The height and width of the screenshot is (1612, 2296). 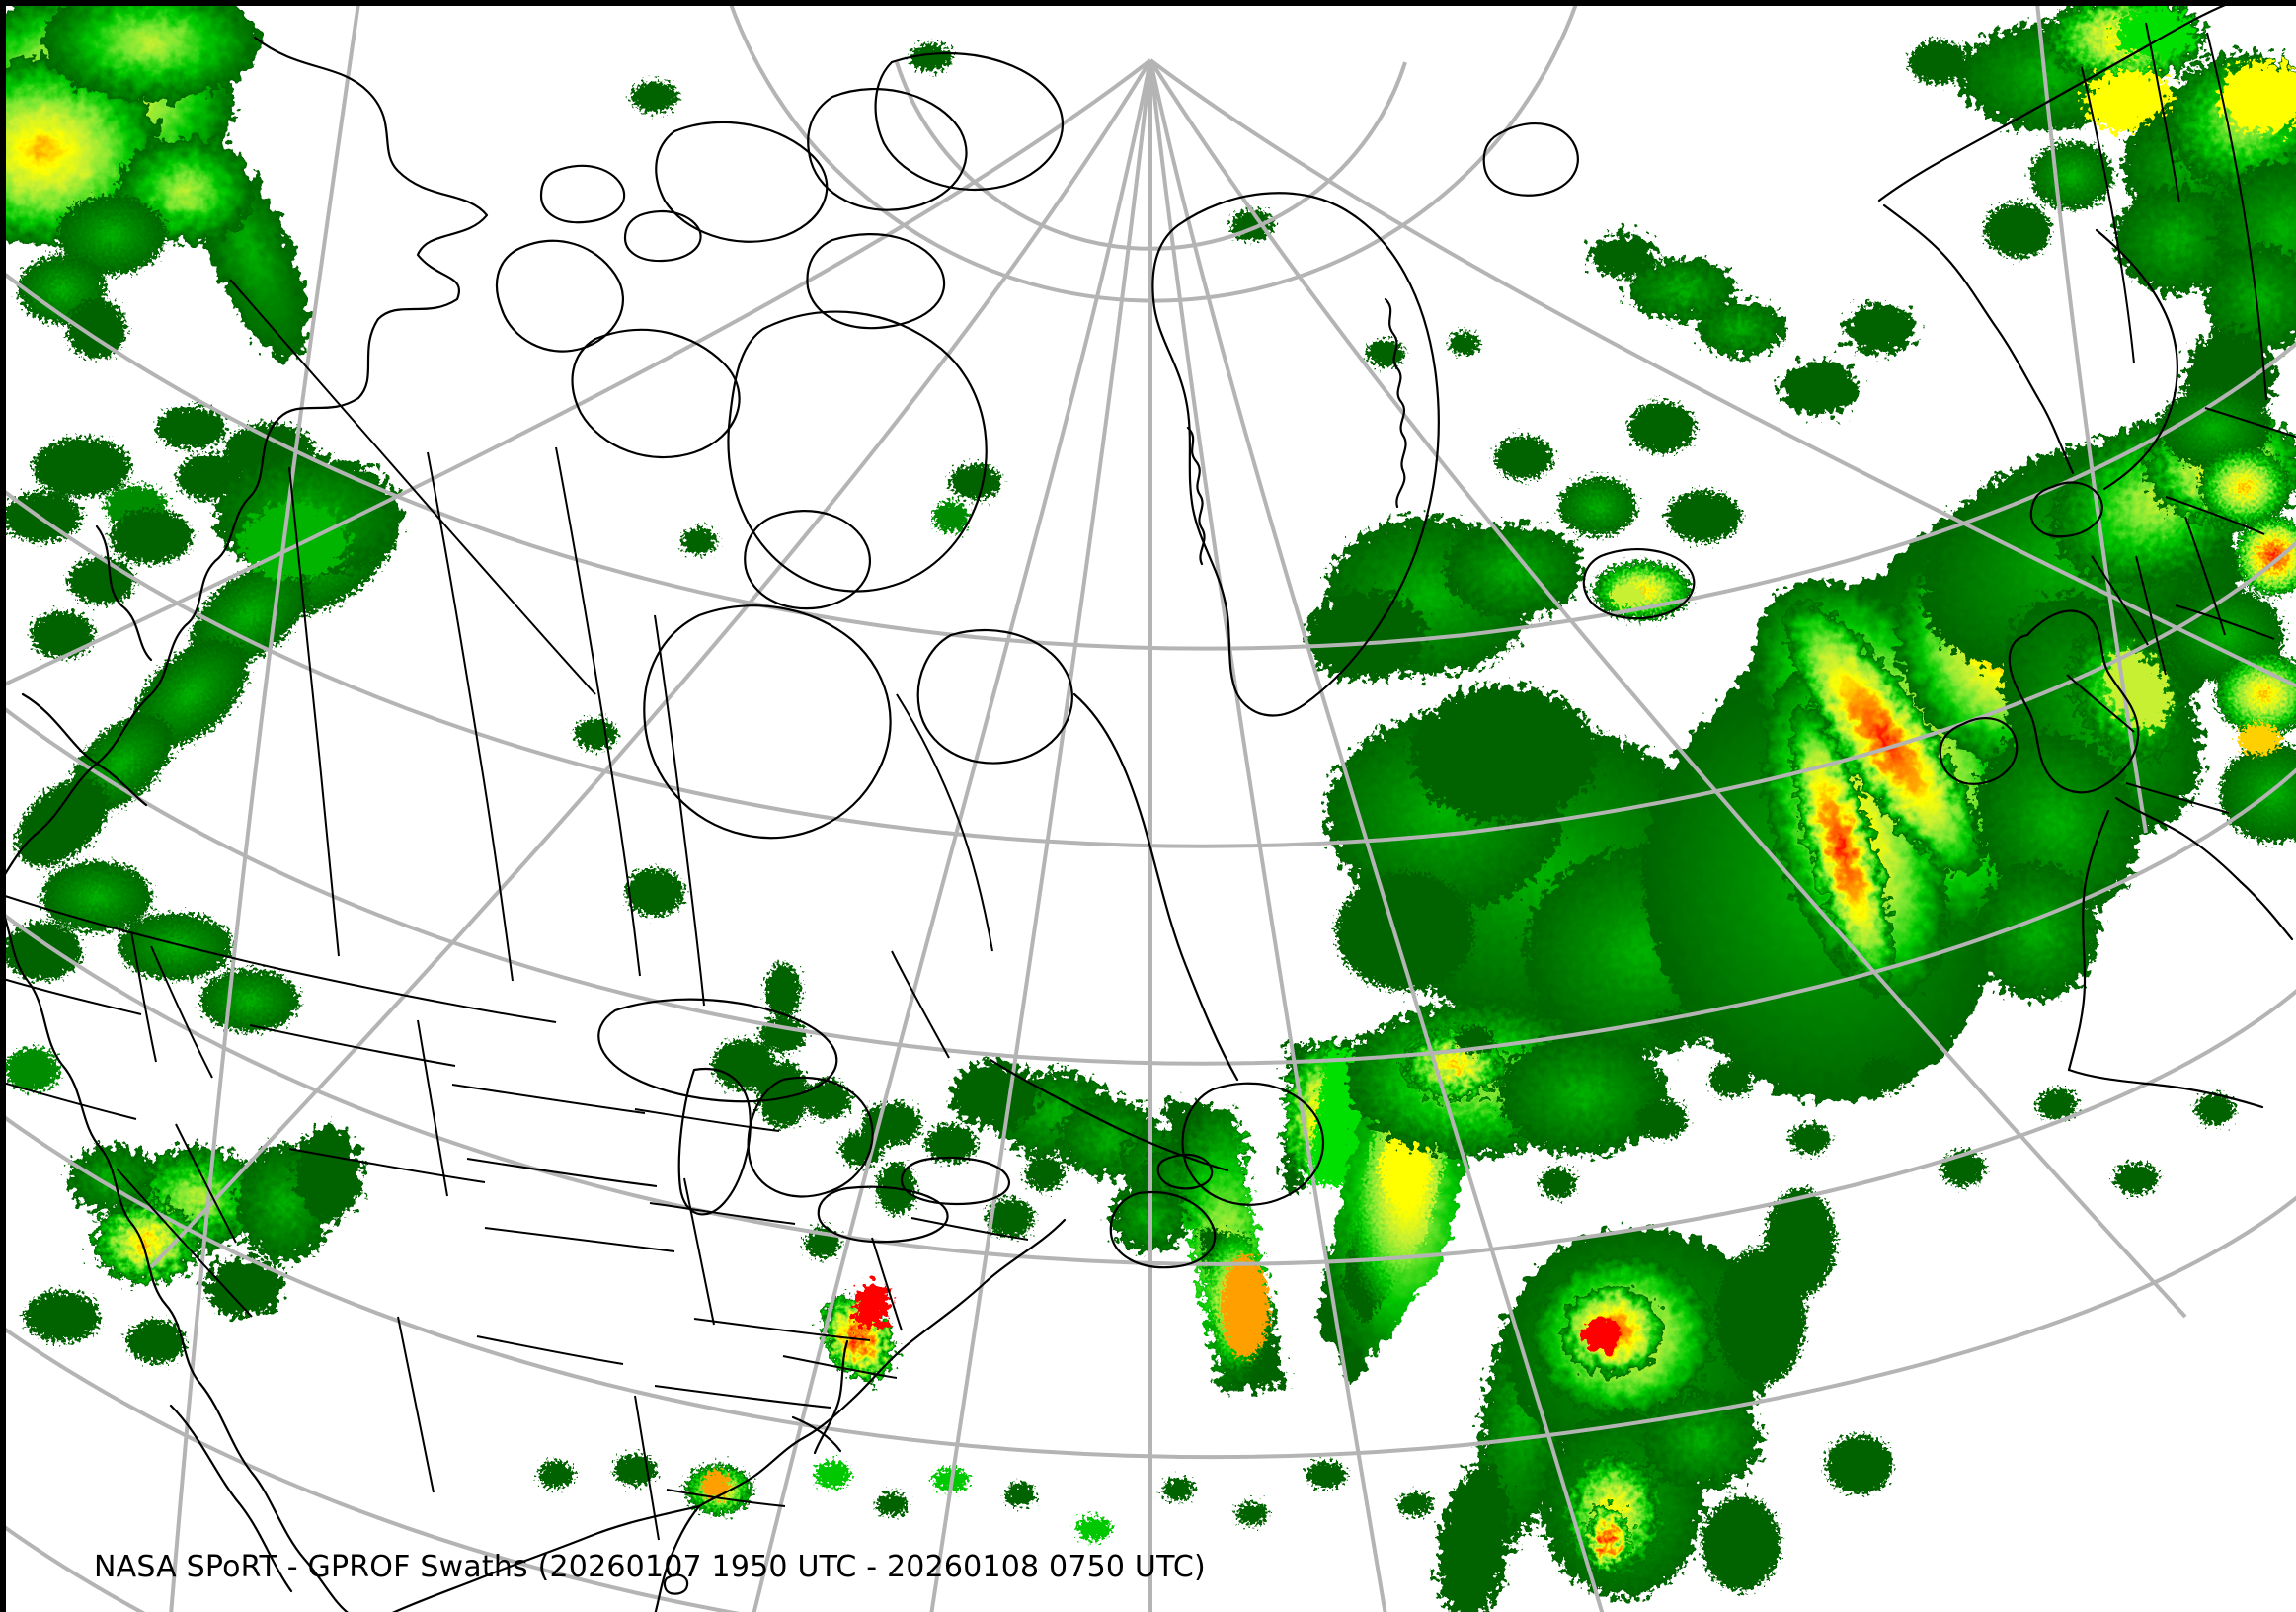 What do you see at coordinates (768, 722) in the screenshot?
I see `coast-hudson-bay` at bounding box center [768, 722].